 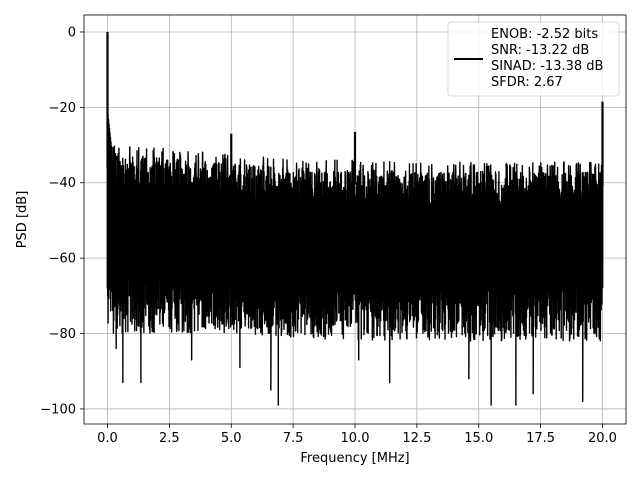 I want to click on x-tick-label: 5.0, so click(x=231, y=438).